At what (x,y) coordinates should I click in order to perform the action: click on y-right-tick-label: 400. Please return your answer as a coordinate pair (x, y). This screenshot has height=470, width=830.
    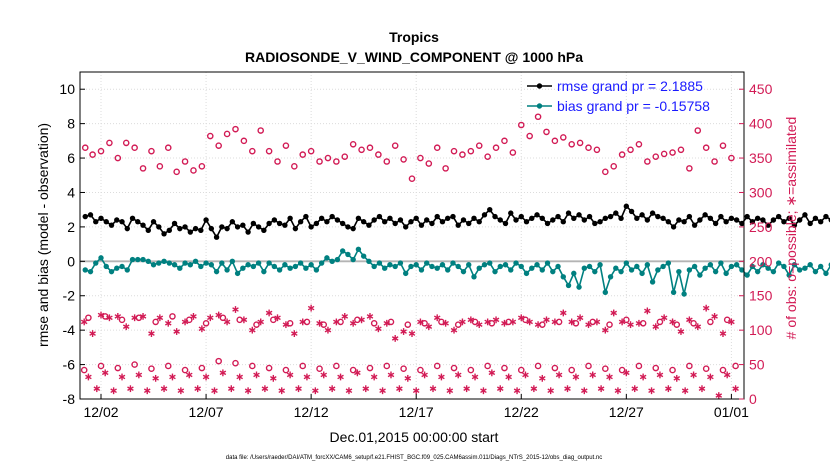
    Looking at the image, I should click on (761, 124).